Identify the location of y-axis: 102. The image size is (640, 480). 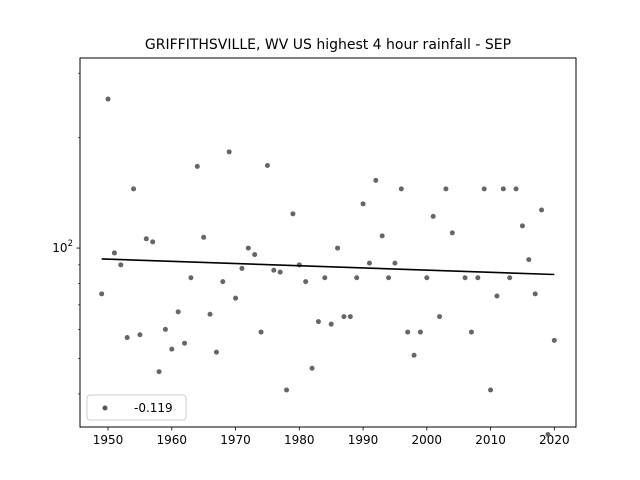
(66, 233).